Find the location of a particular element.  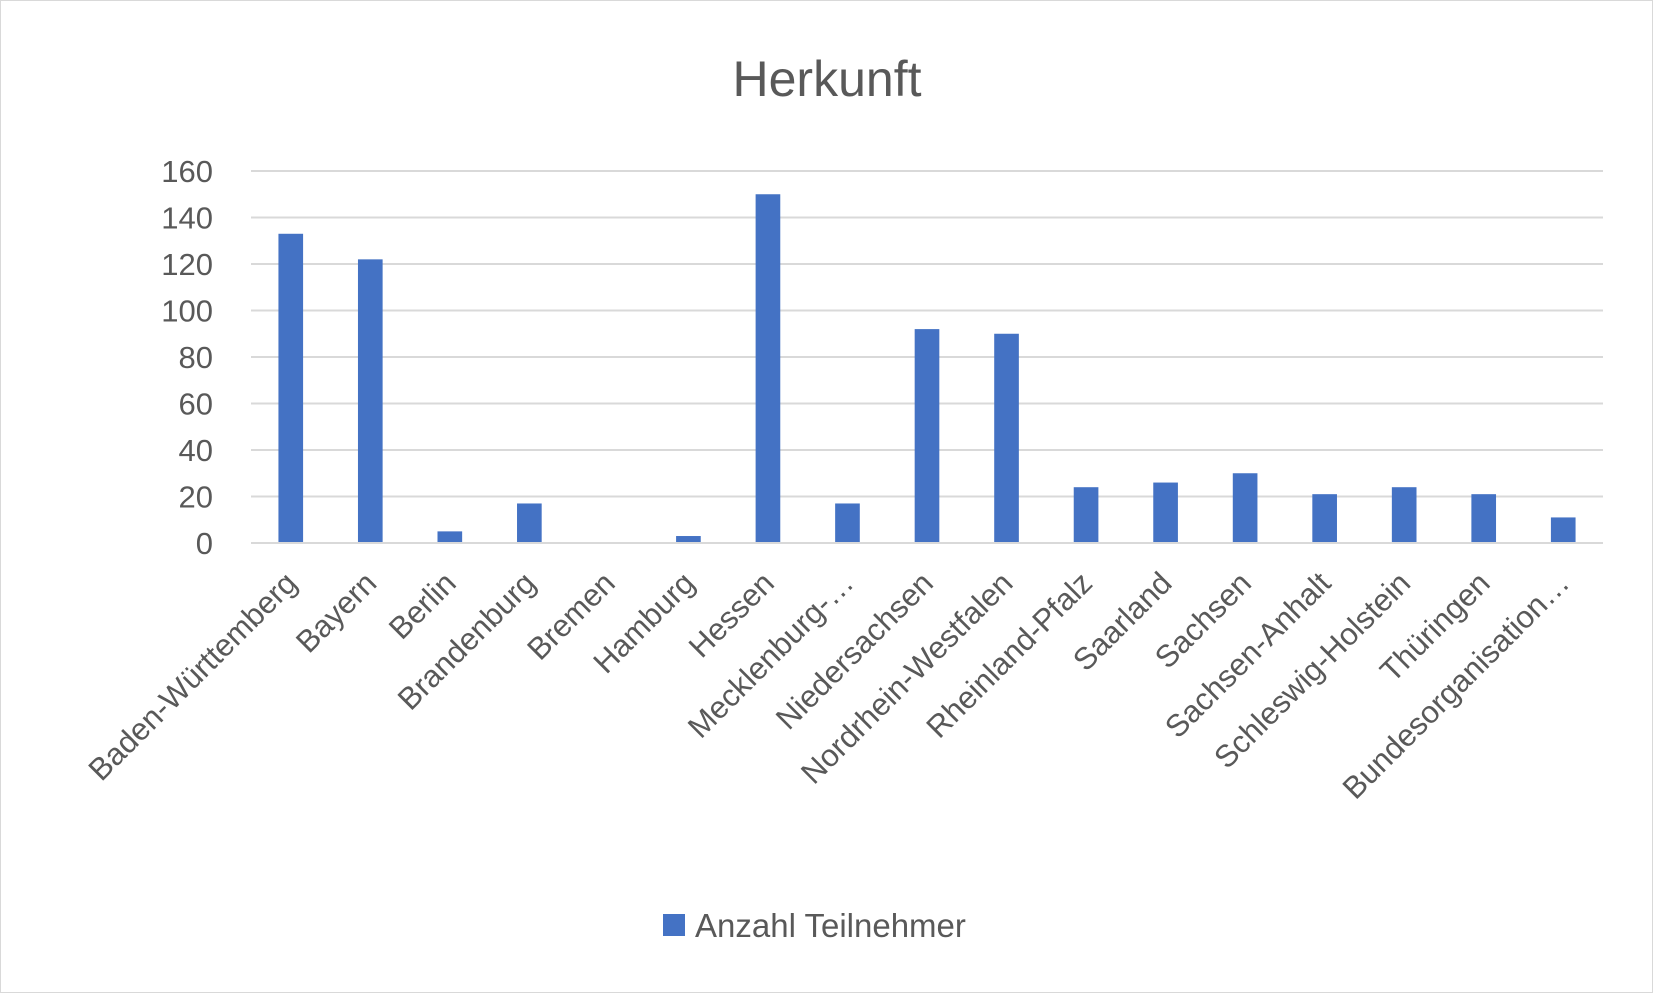

y-tick-label: 100 is located at coordinates (187, 311).